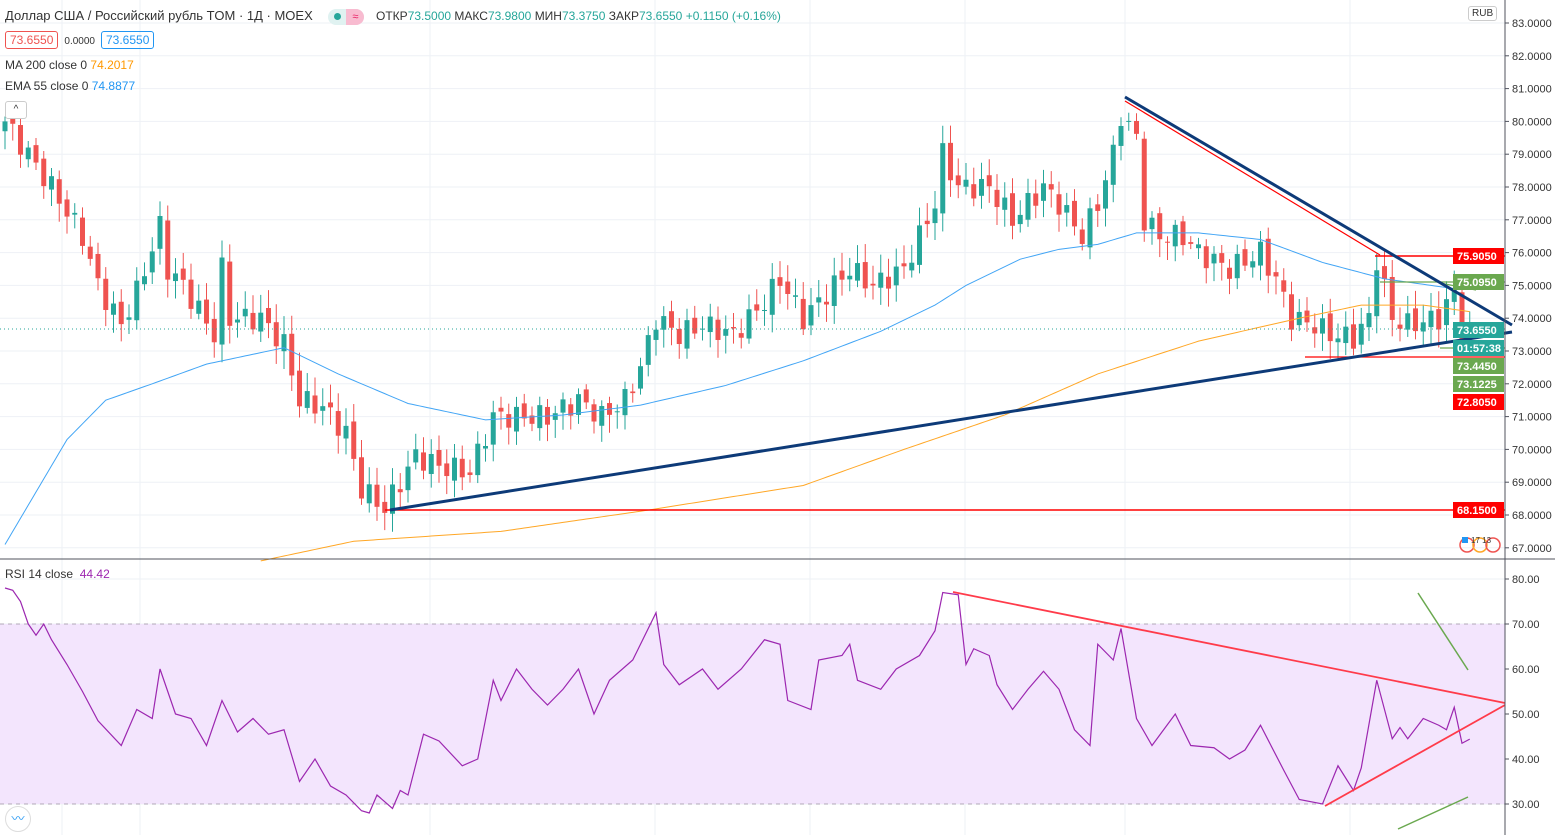  Describe the element at coordinates (18, 819) in the screenshot. I see `tradingview-logo-icon: 〰` at that location.